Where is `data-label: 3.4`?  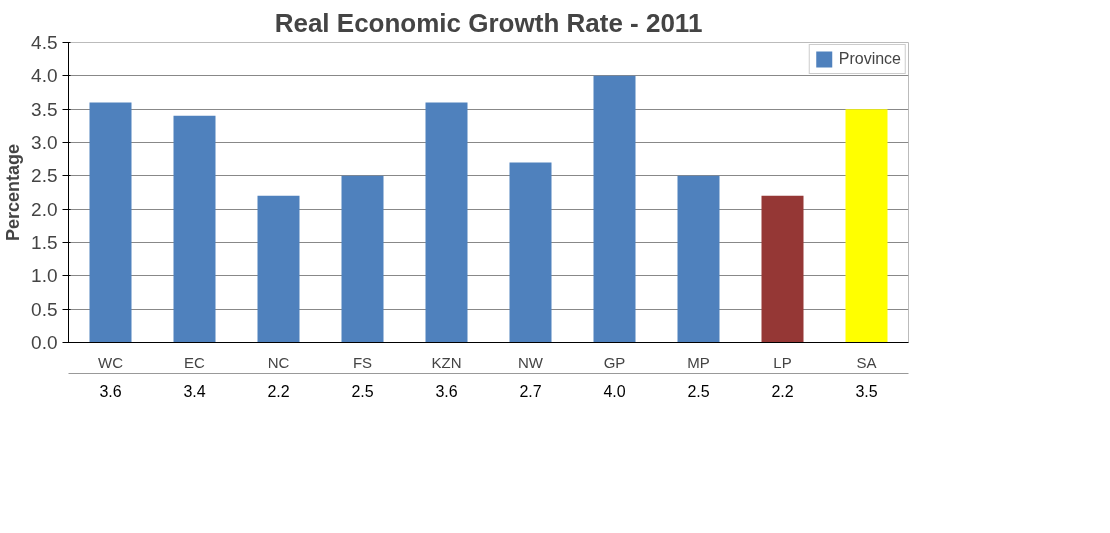
data-label: 3.4 is located at coordinates (194, 391).